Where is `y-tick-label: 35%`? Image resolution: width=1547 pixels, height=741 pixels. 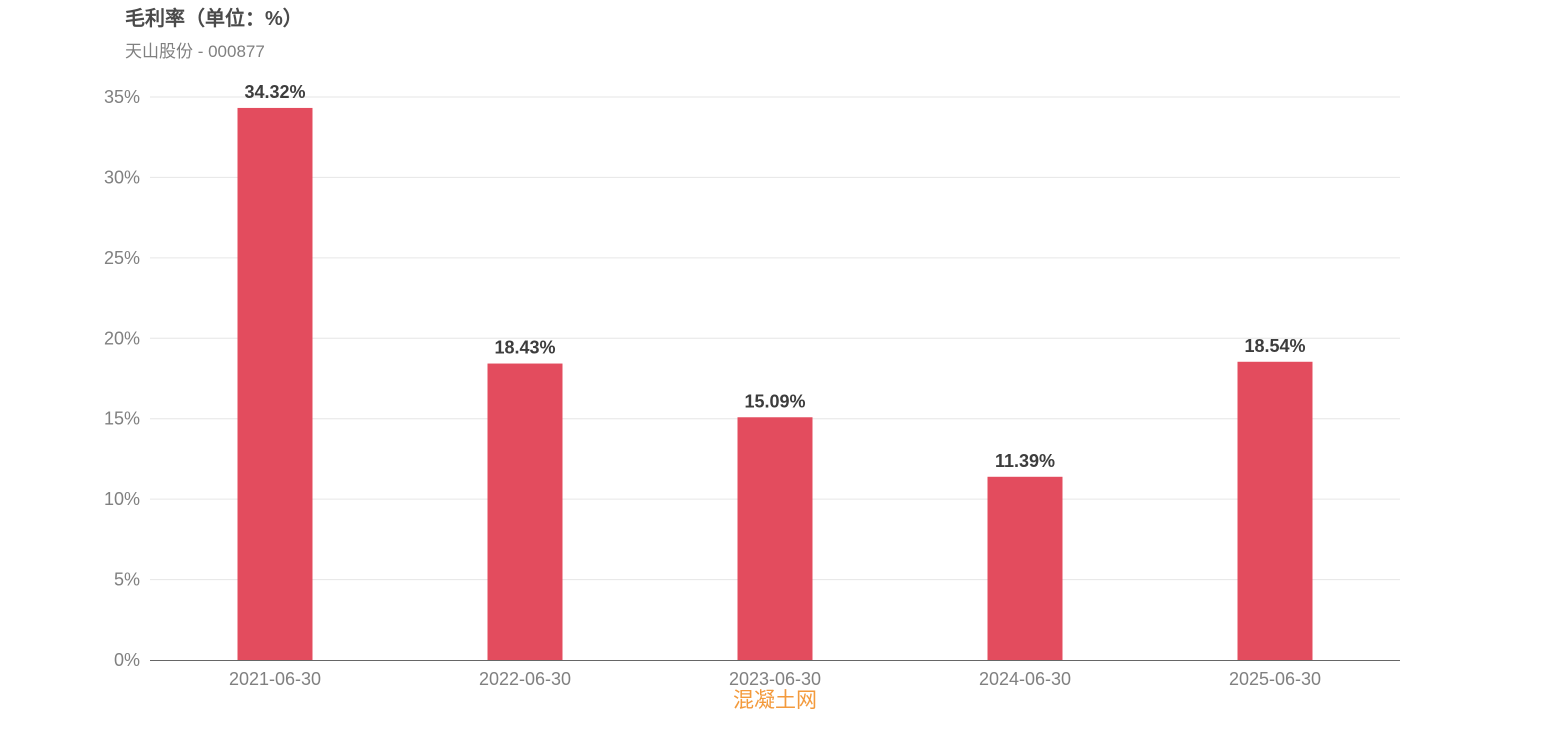 y-tick-label: 35% is located at coordinates (122, 97).